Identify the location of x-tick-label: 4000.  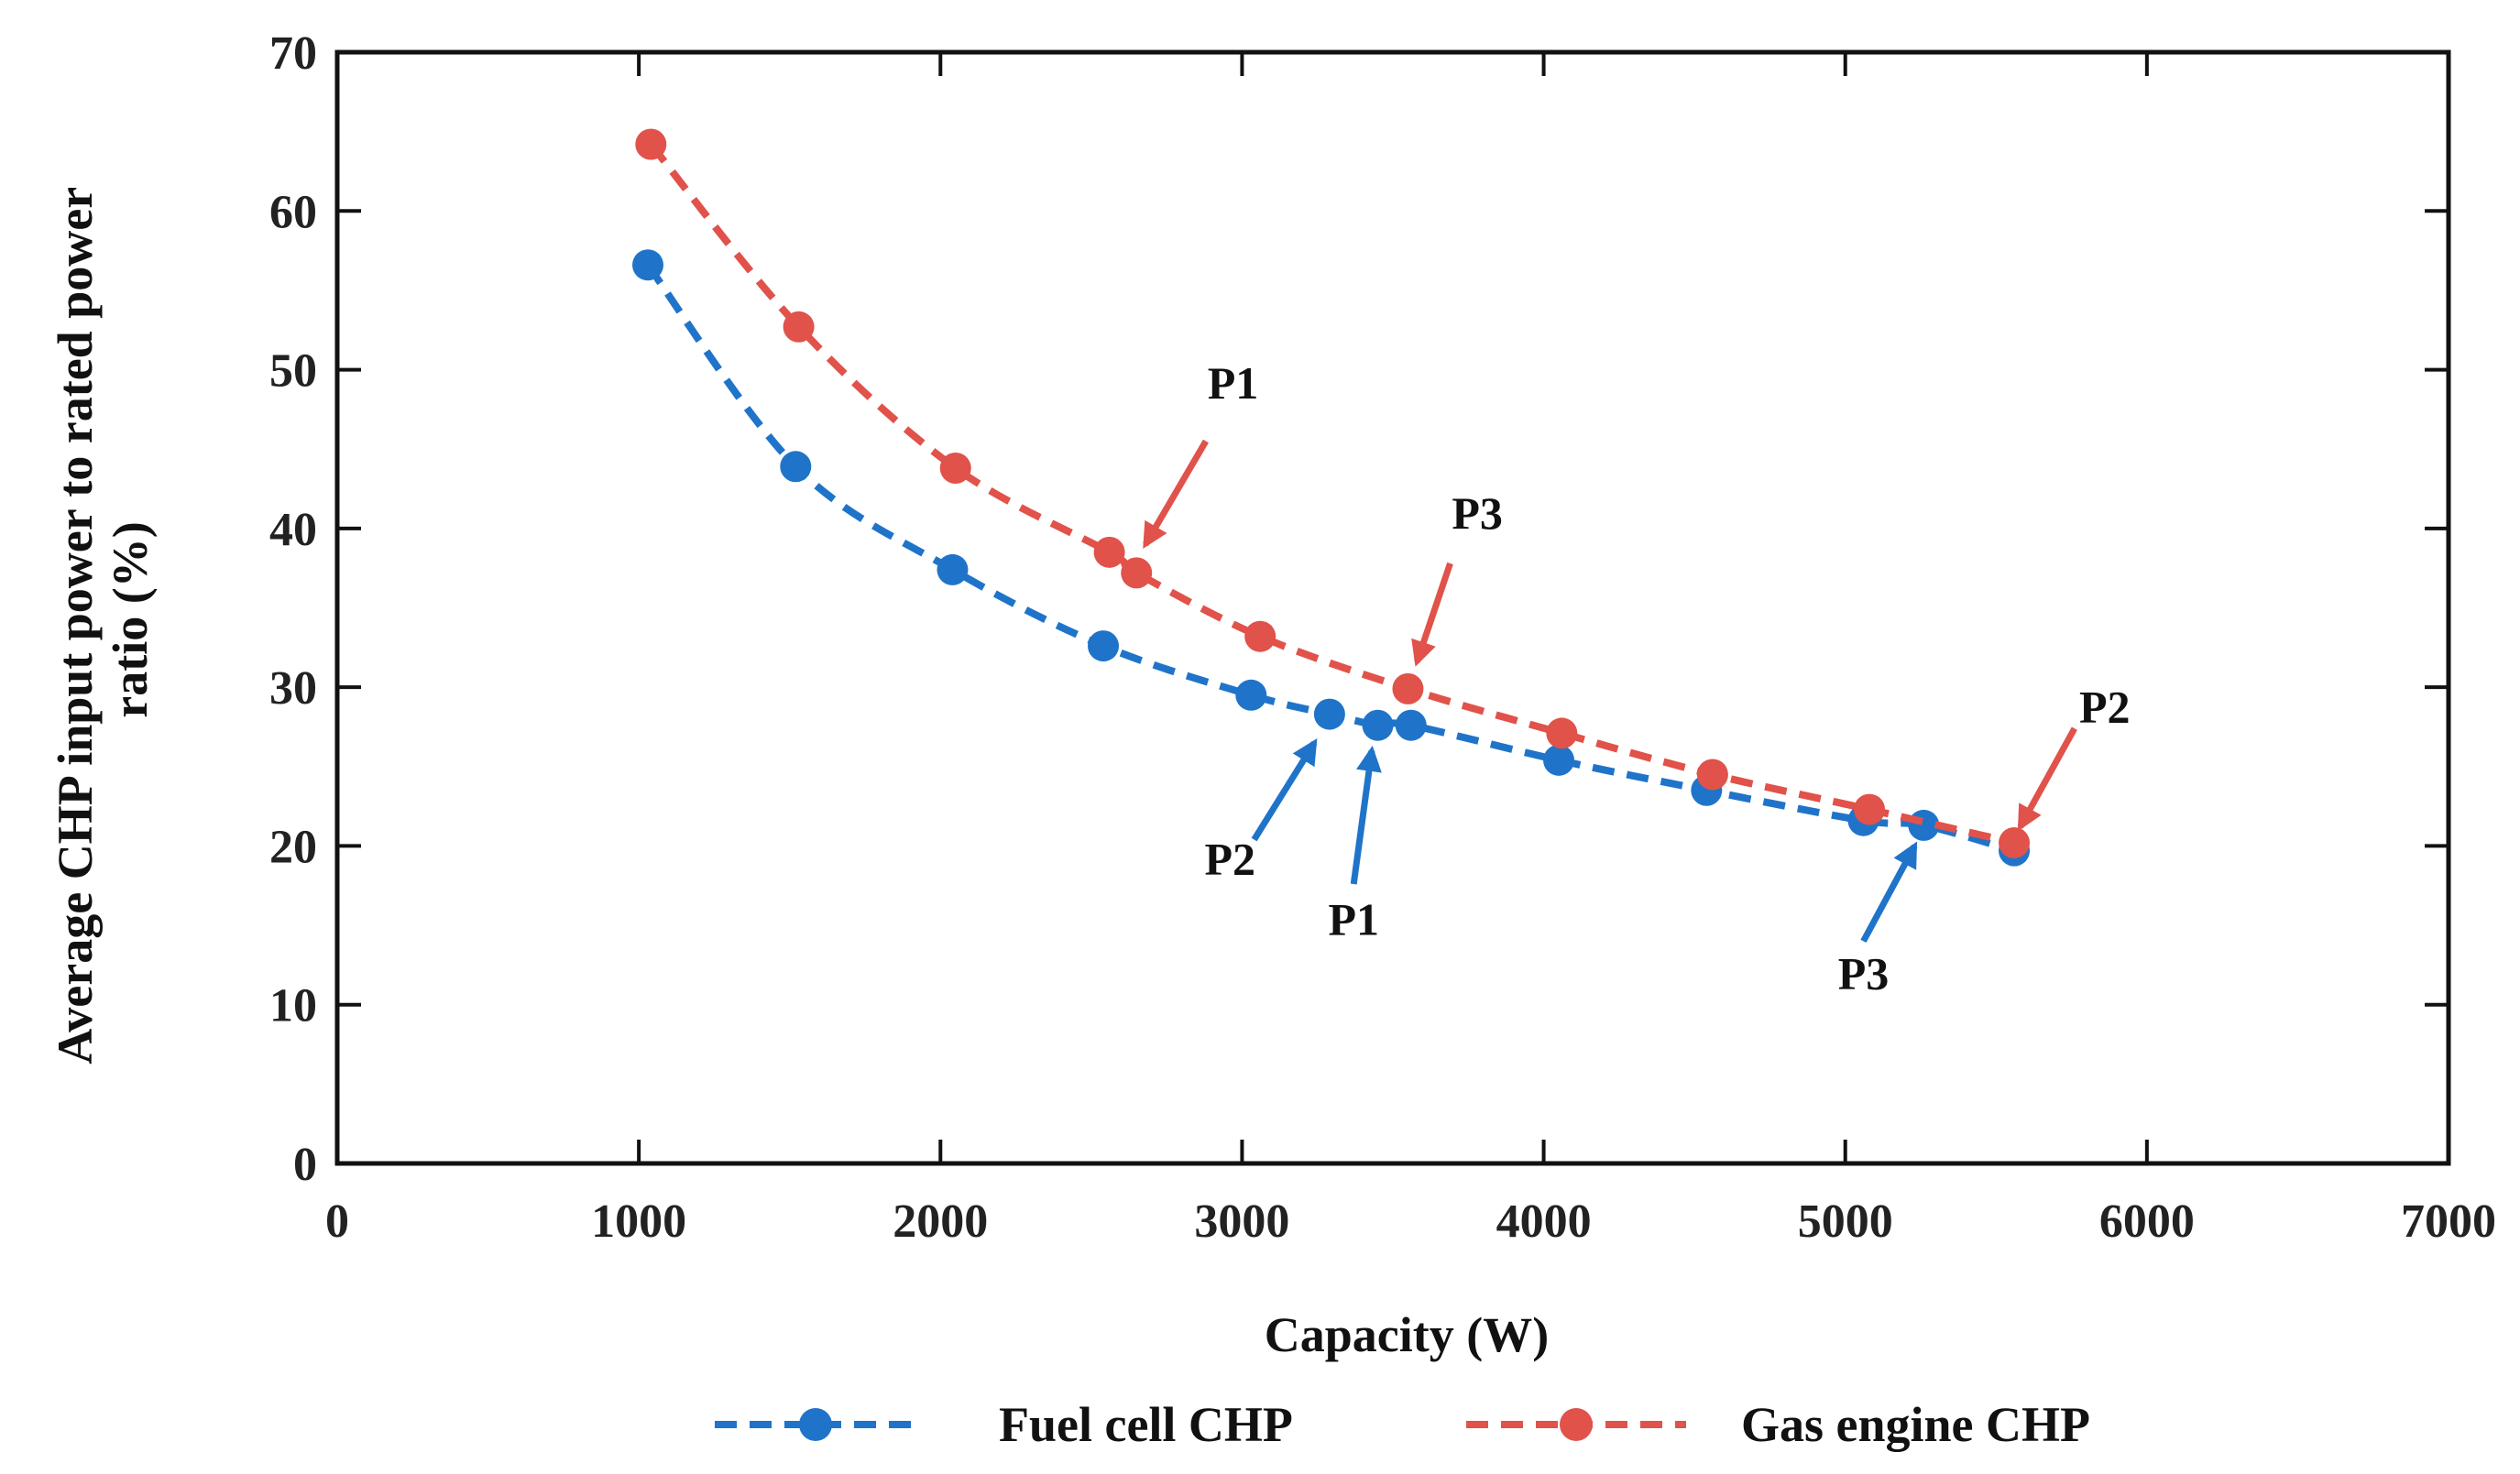
(1544, 1222).